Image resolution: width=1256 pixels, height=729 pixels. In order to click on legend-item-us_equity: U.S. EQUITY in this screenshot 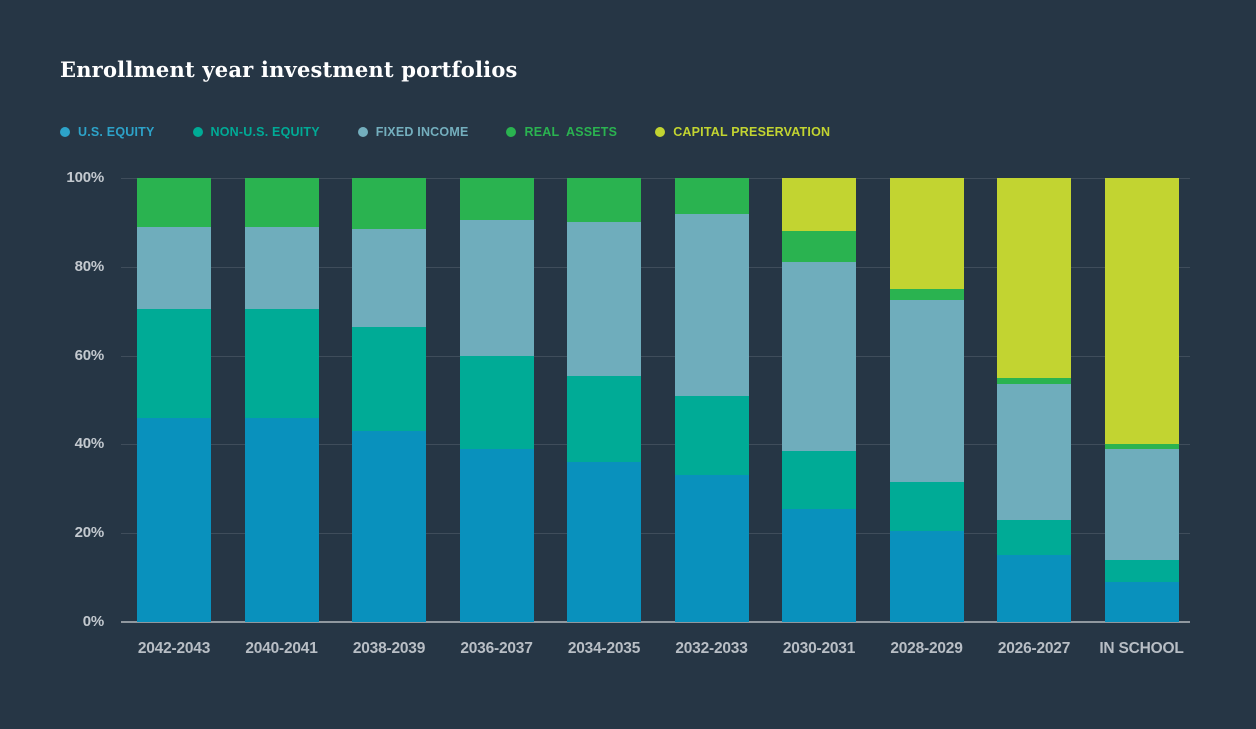, I will do `click(107, 132)`.